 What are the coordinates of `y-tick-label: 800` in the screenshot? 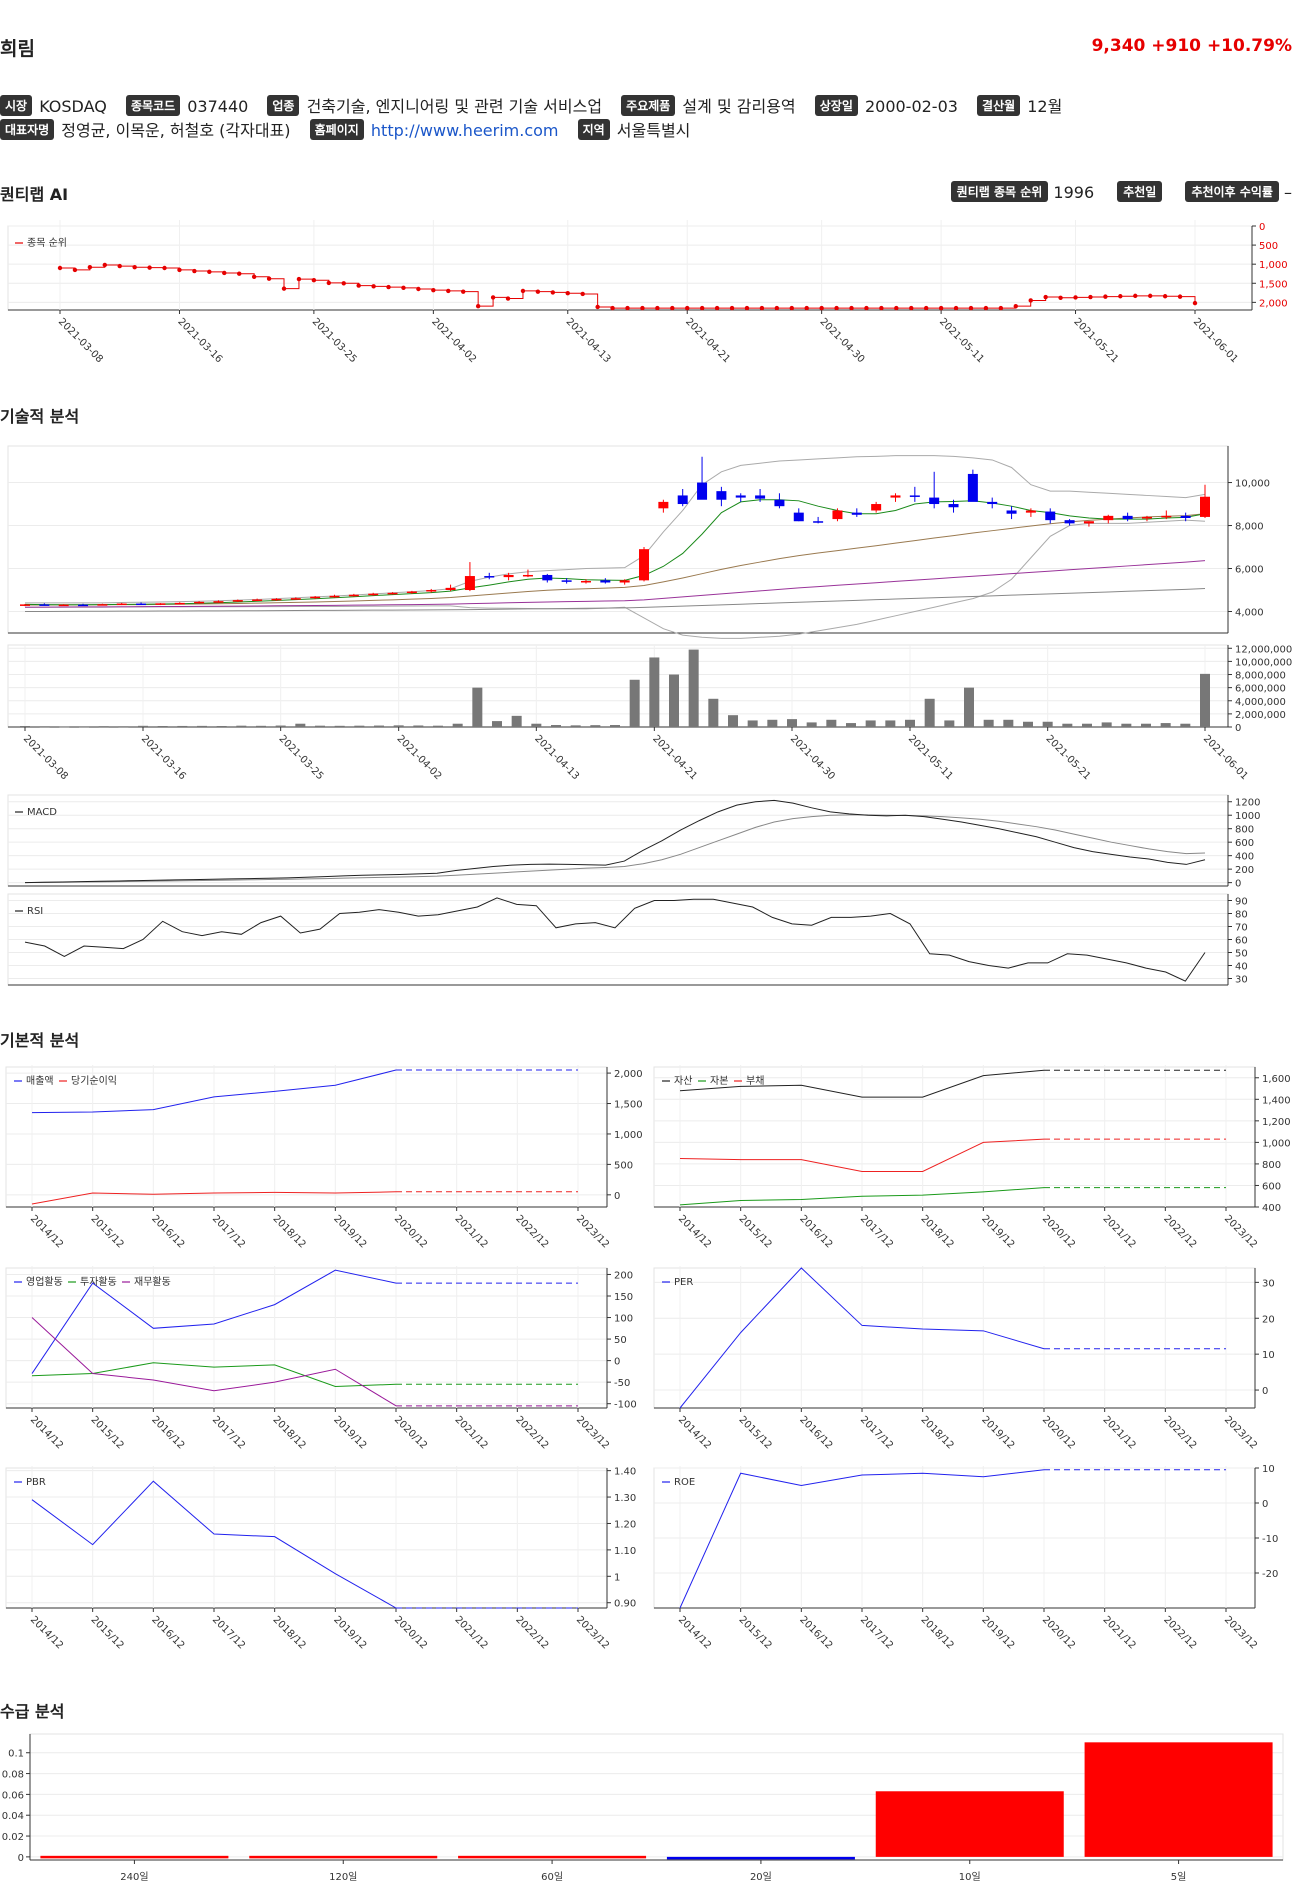 It's located at (1271, 1165).